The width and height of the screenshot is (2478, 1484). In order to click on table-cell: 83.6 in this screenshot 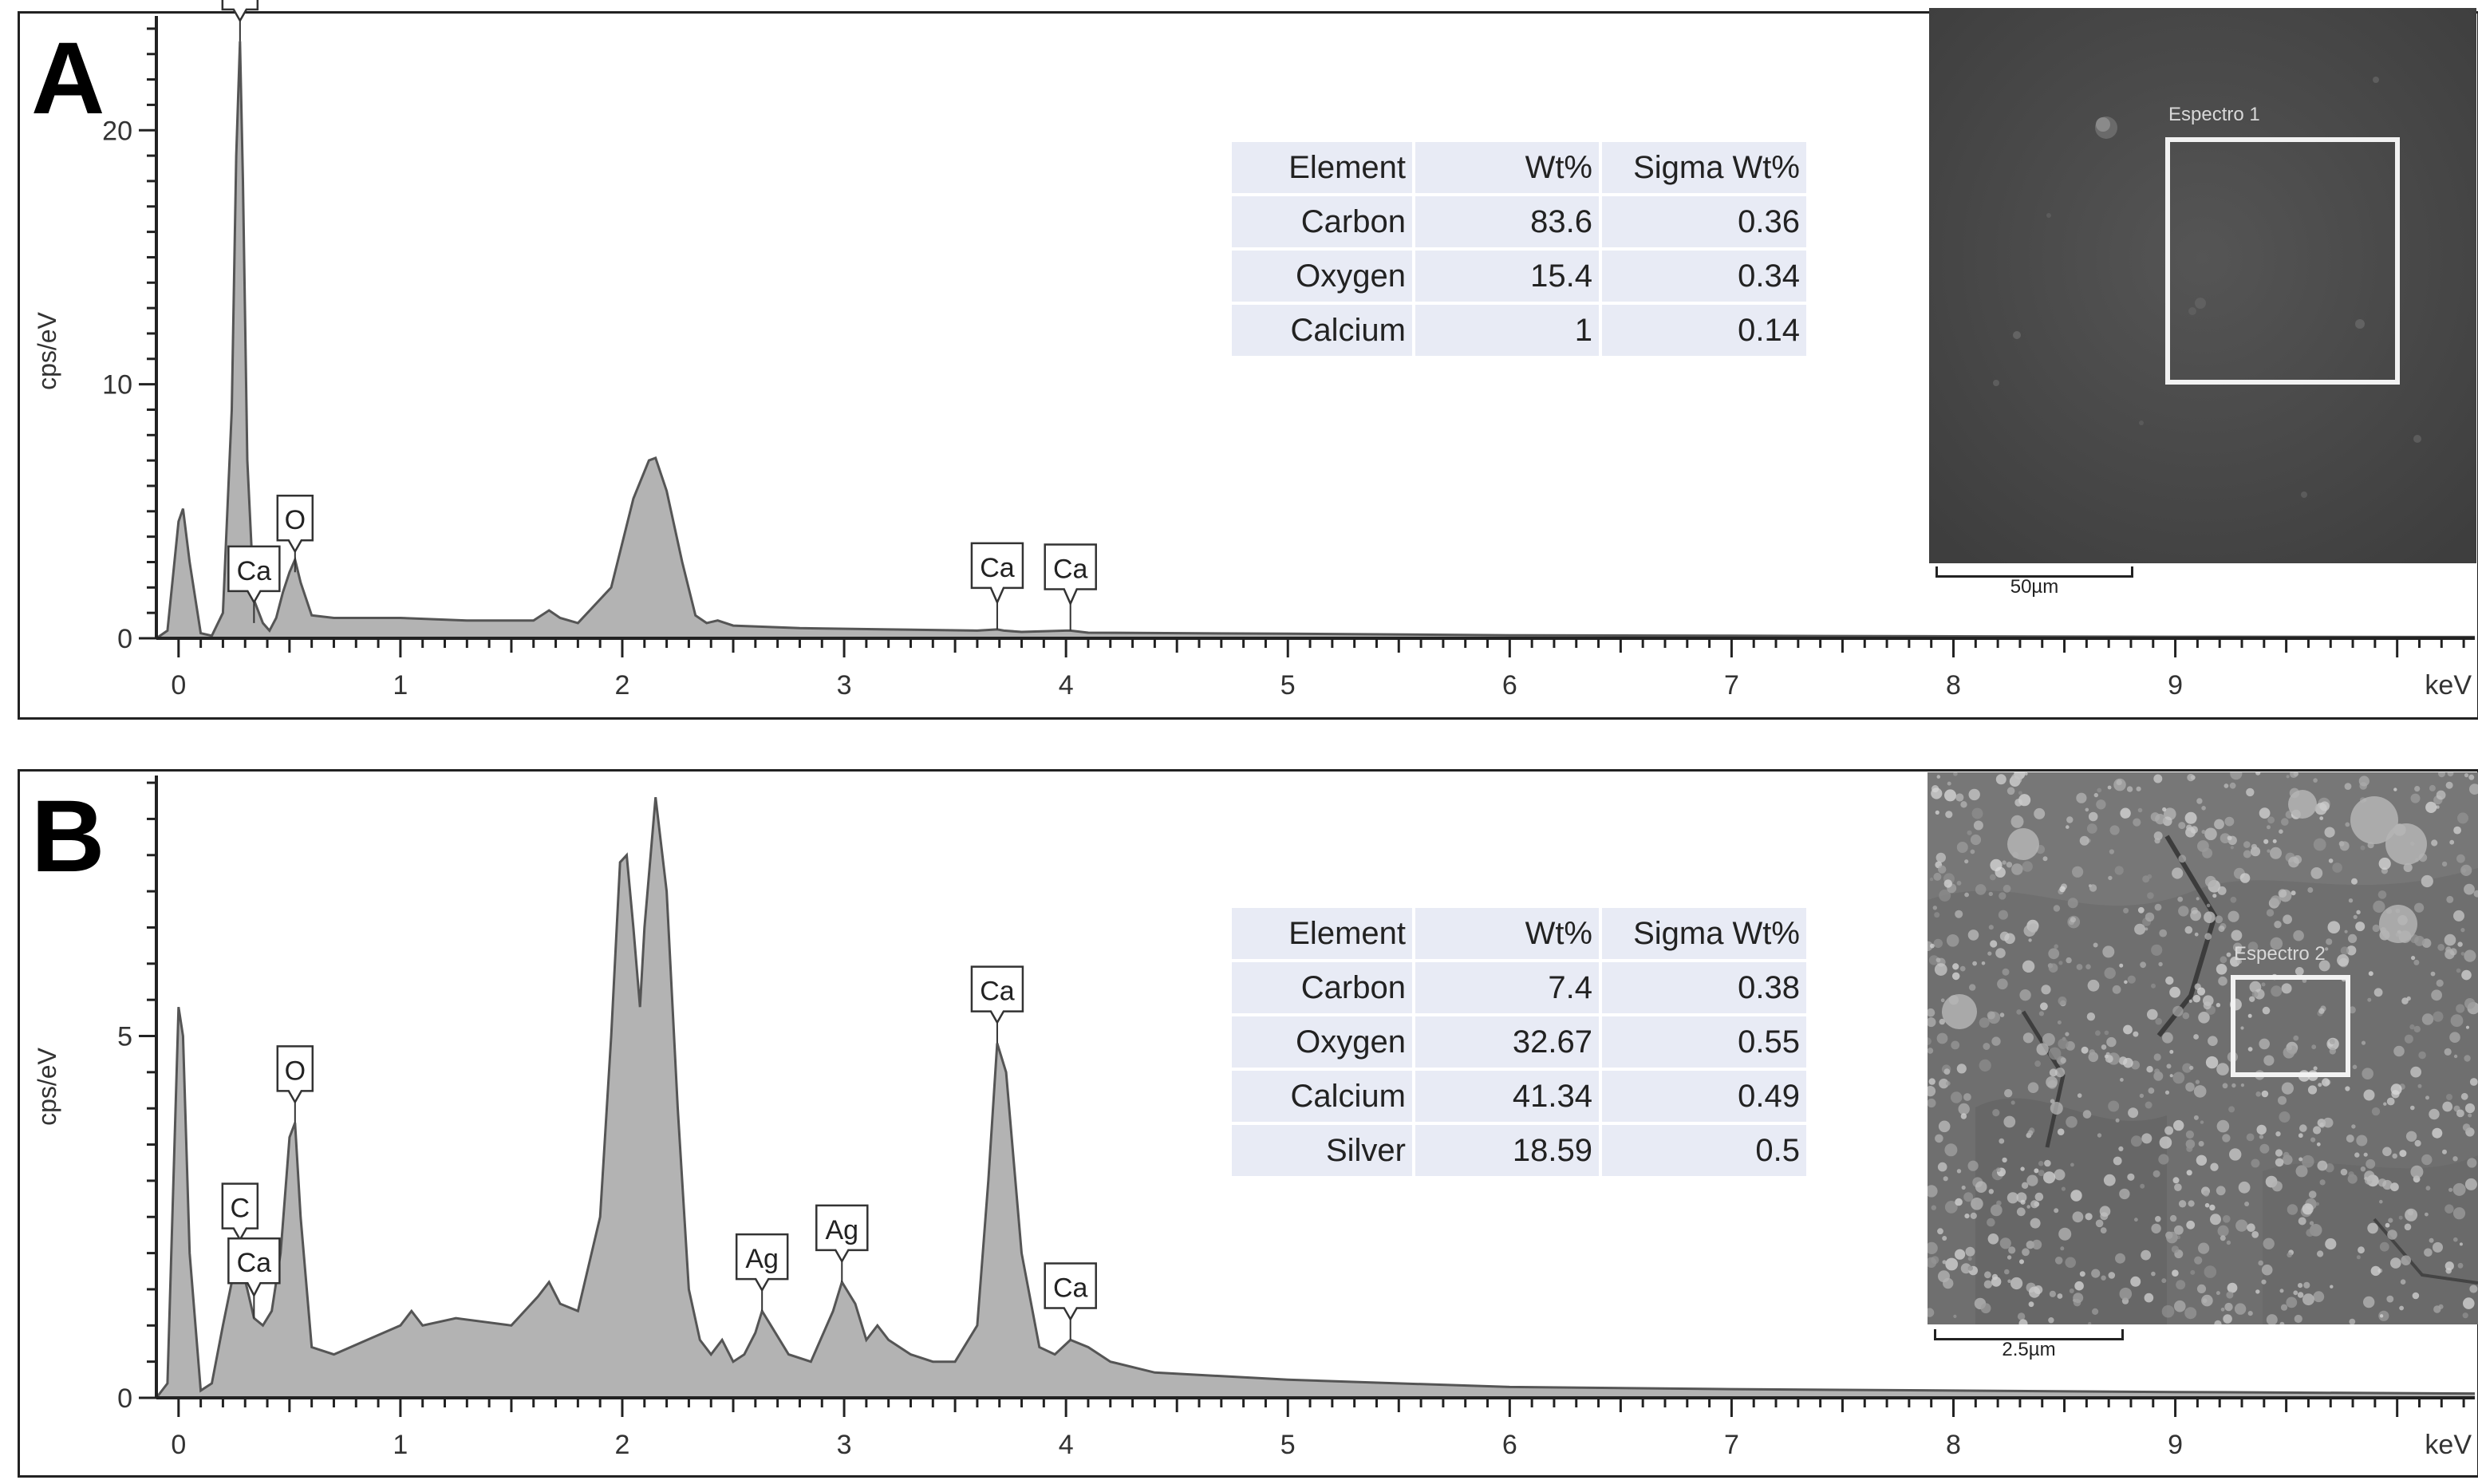, I will do `click(1507, 221)`.